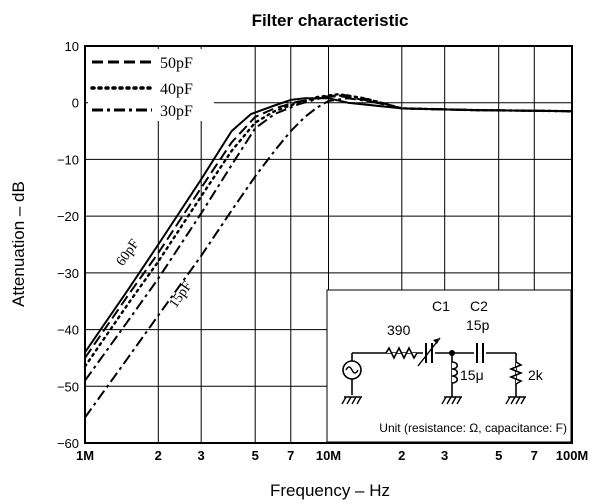 The height and width of the screenshot is (504, 602). Describe the element at coordinates (18, 244) in the screenshot. I see `y-axis-label: Attenuation – dB` at that location.